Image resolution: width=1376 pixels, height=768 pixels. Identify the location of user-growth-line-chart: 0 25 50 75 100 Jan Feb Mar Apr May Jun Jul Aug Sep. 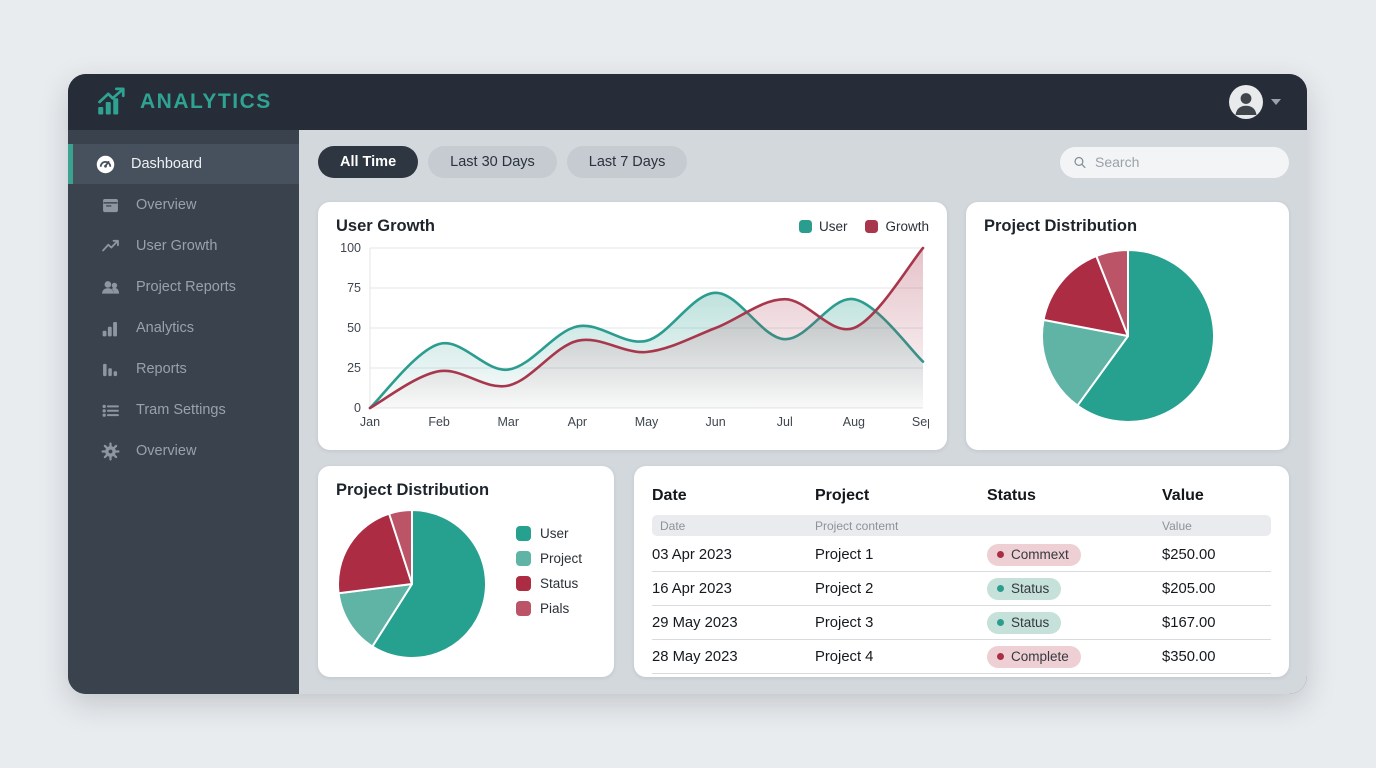
(637, 335).